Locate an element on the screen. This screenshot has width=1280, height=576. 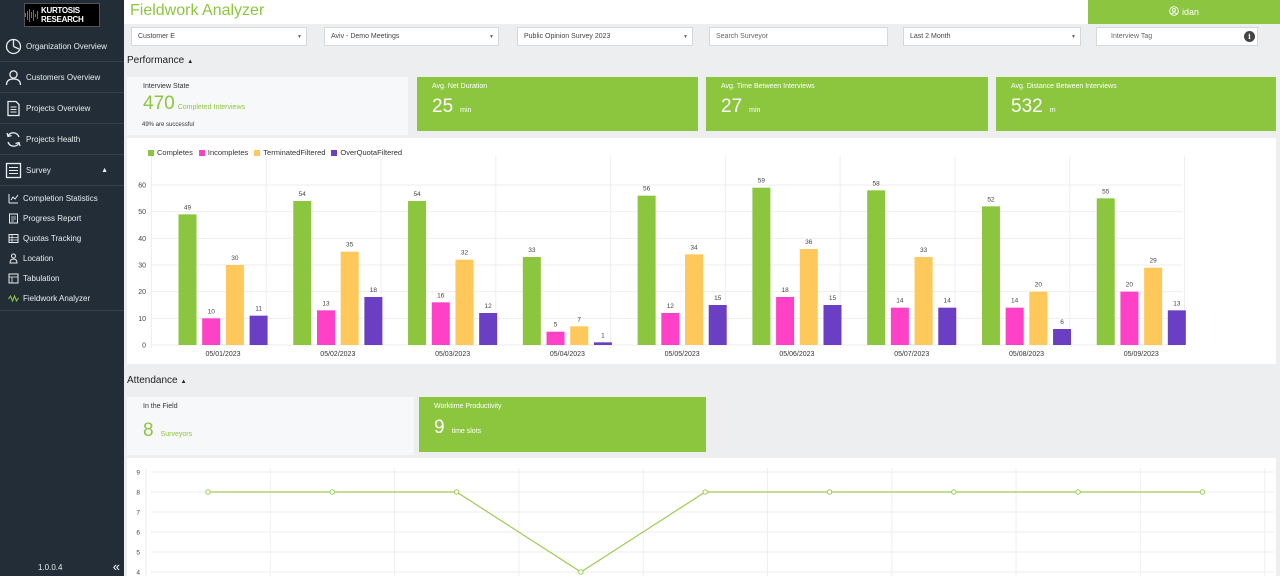
survey-select: Public Opinion Survey 2023 ▼ is located at coordinates (605, 36).